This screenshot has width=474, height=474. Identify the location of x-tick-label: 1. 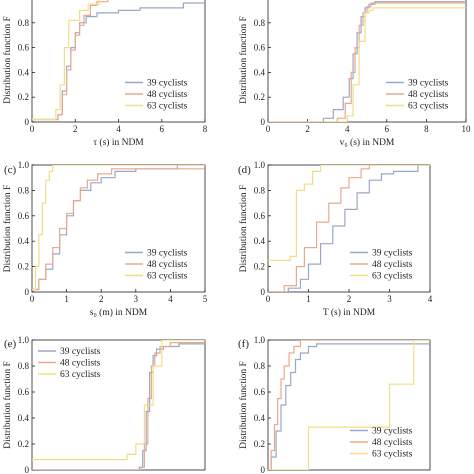
(308, 299).